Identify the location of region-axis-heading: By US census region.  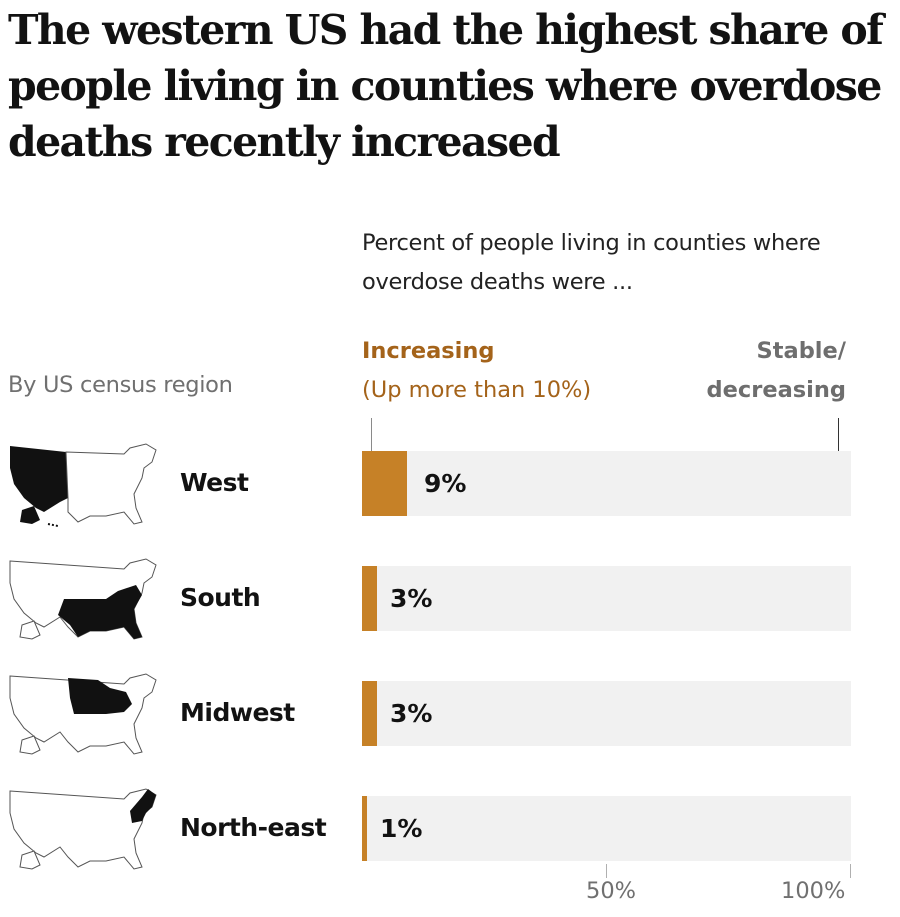
(120, 385).